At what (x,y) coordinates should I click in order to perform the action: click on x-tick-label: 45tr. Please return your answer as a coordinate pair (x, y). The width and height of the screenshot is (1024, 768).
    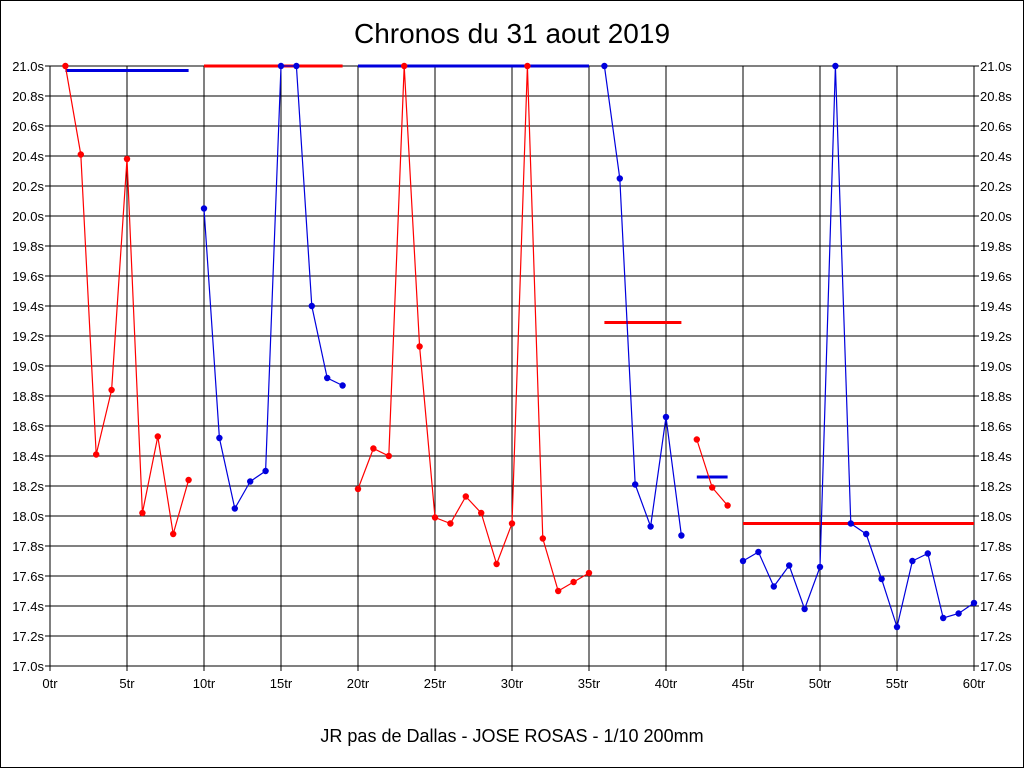
    Looking at the image, I should click on (743, 683).